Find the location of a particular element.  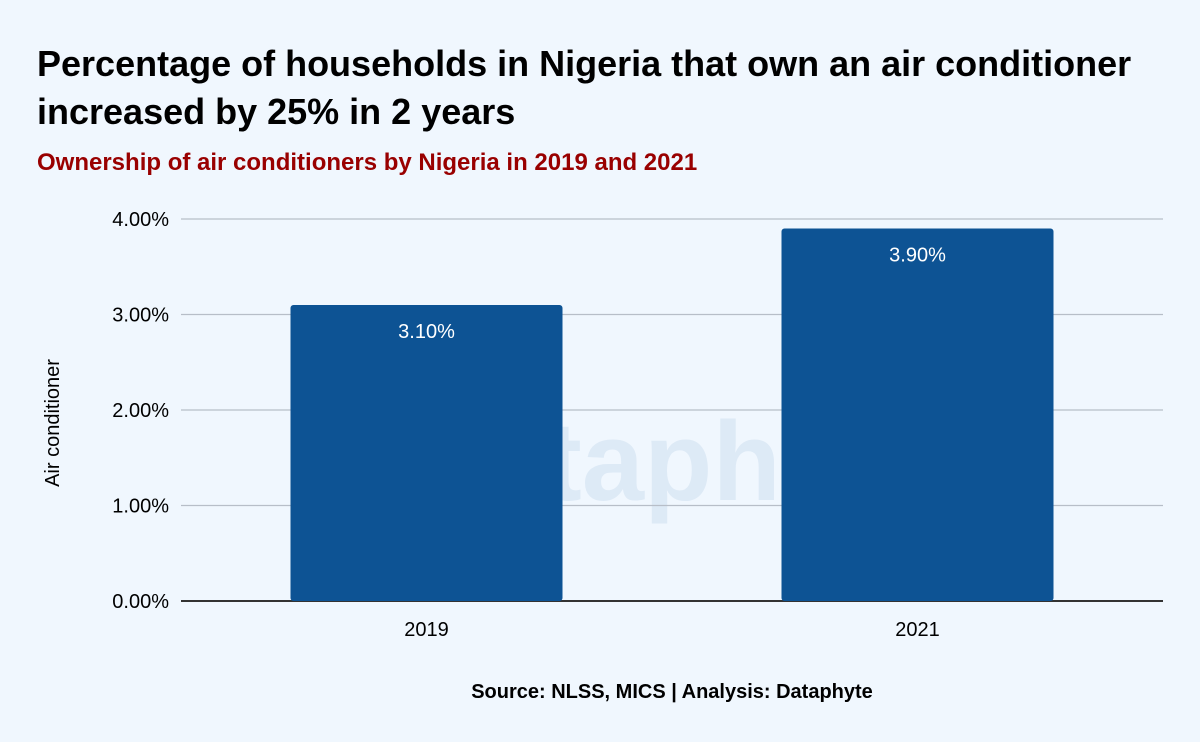

y-tick-label: 2.00% is located at coordinates (140, 411).